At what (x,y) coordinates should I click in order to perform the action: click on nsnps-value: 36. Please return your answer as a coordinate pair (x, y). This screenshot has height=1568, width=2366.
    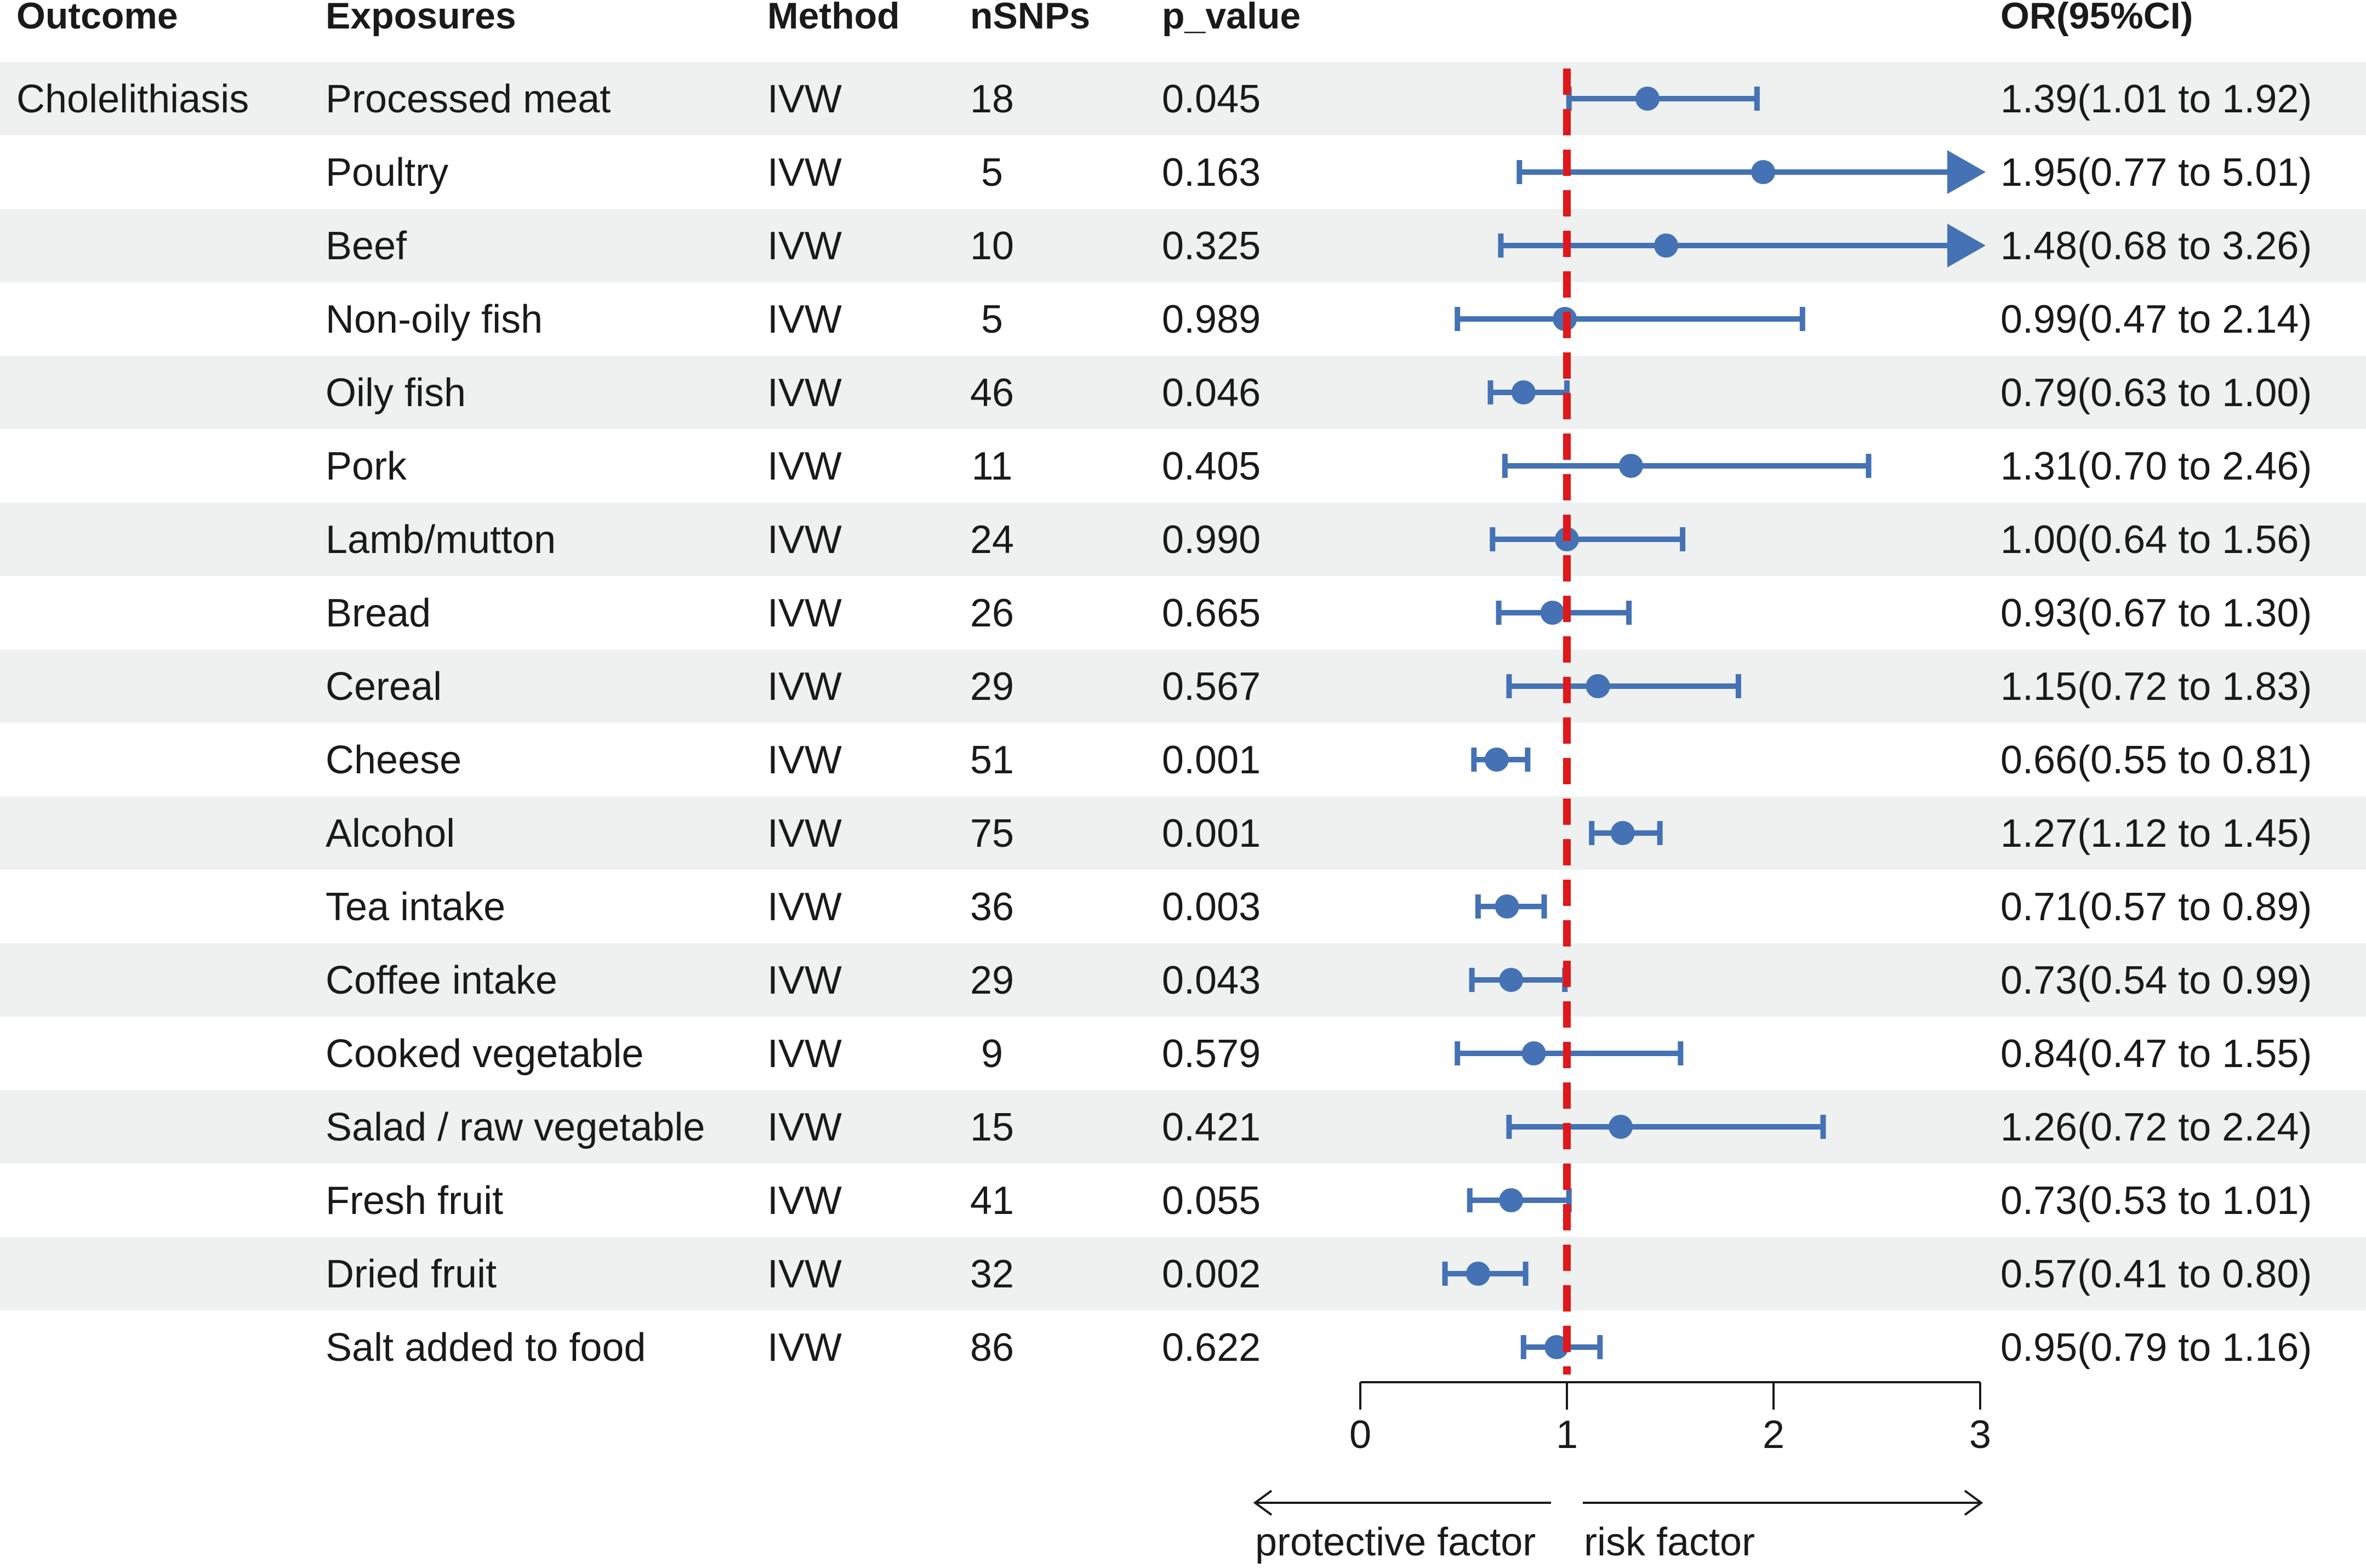
    Looking at the image, I should click on (992, 907).